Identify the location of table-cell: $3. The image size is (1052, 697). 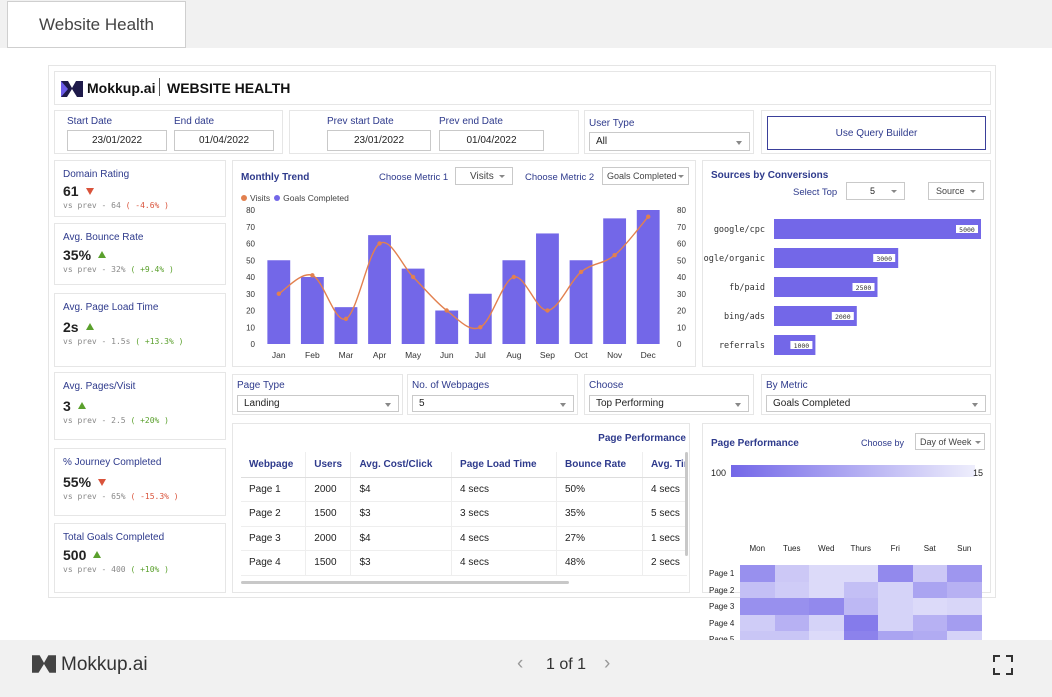
(401, 563).